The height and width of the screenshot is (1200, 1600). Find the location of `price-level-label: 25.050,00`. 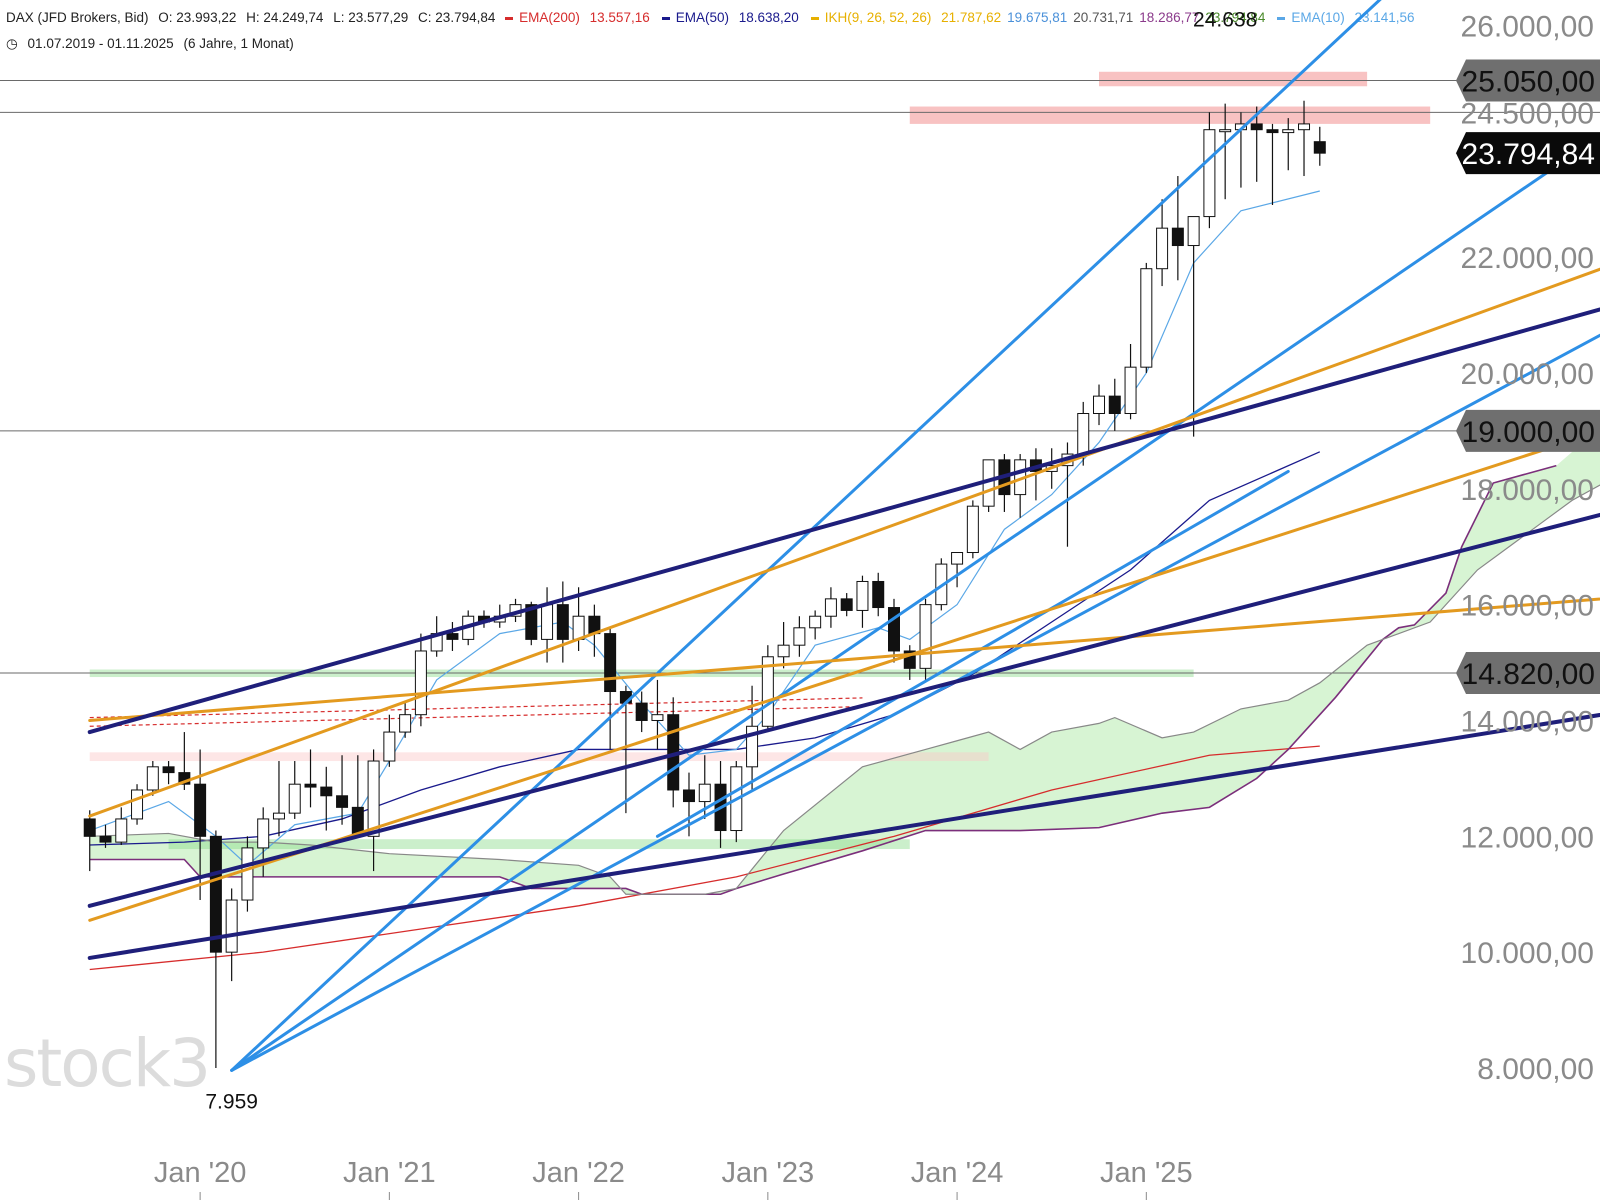

price-level-label: 25.050,00 is located at coordinates (1528, 80).